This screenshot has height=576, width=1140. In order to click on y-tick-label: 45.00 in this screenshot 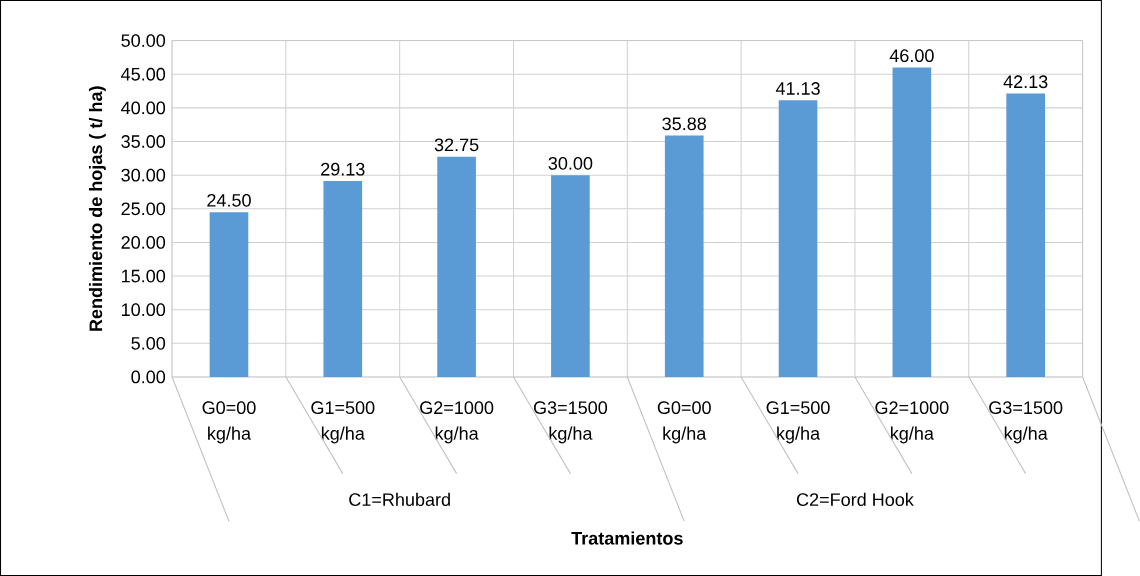, I will do `click(143, 74)`.